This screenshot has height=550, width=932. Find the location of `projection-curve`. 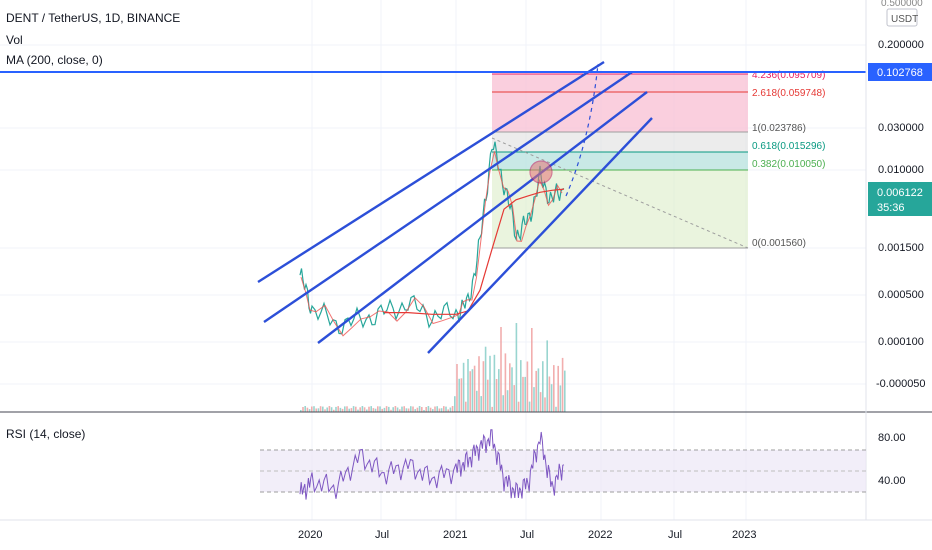

projection-curve is located at coordinates (582, 130).